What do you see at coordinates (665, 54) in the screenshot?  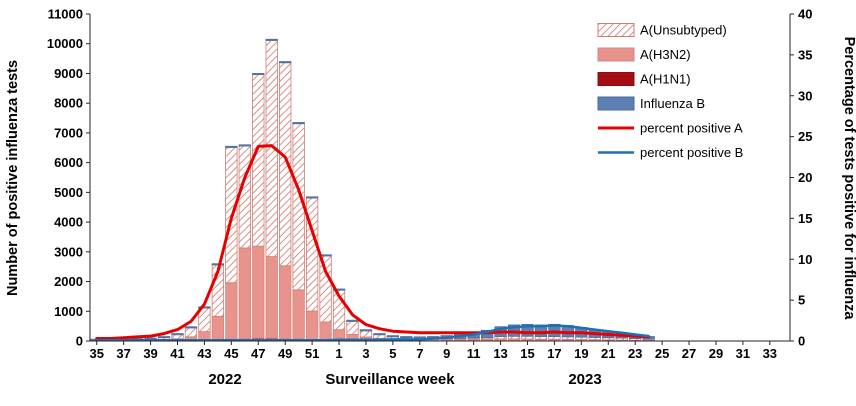 I see `legend-item-label: A(H3N2)` at bounding box center [665, 54].